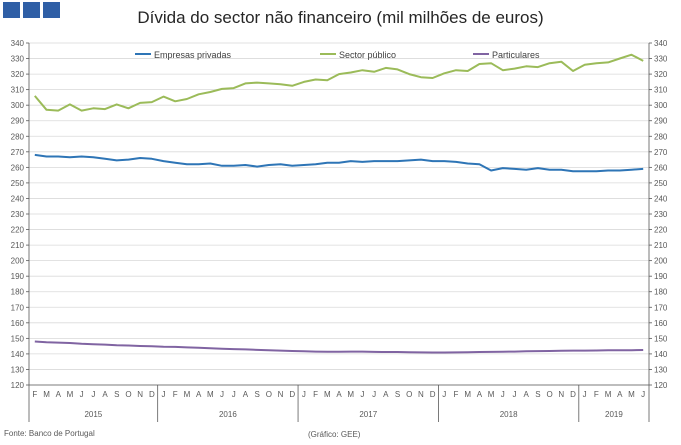 Image resolution: width=681 pixels, height=445 pixels. What do you see at coordinates (18, 105) in the screenshot?
I see `y-tick-label: 300` at bounding box center [18, 105].